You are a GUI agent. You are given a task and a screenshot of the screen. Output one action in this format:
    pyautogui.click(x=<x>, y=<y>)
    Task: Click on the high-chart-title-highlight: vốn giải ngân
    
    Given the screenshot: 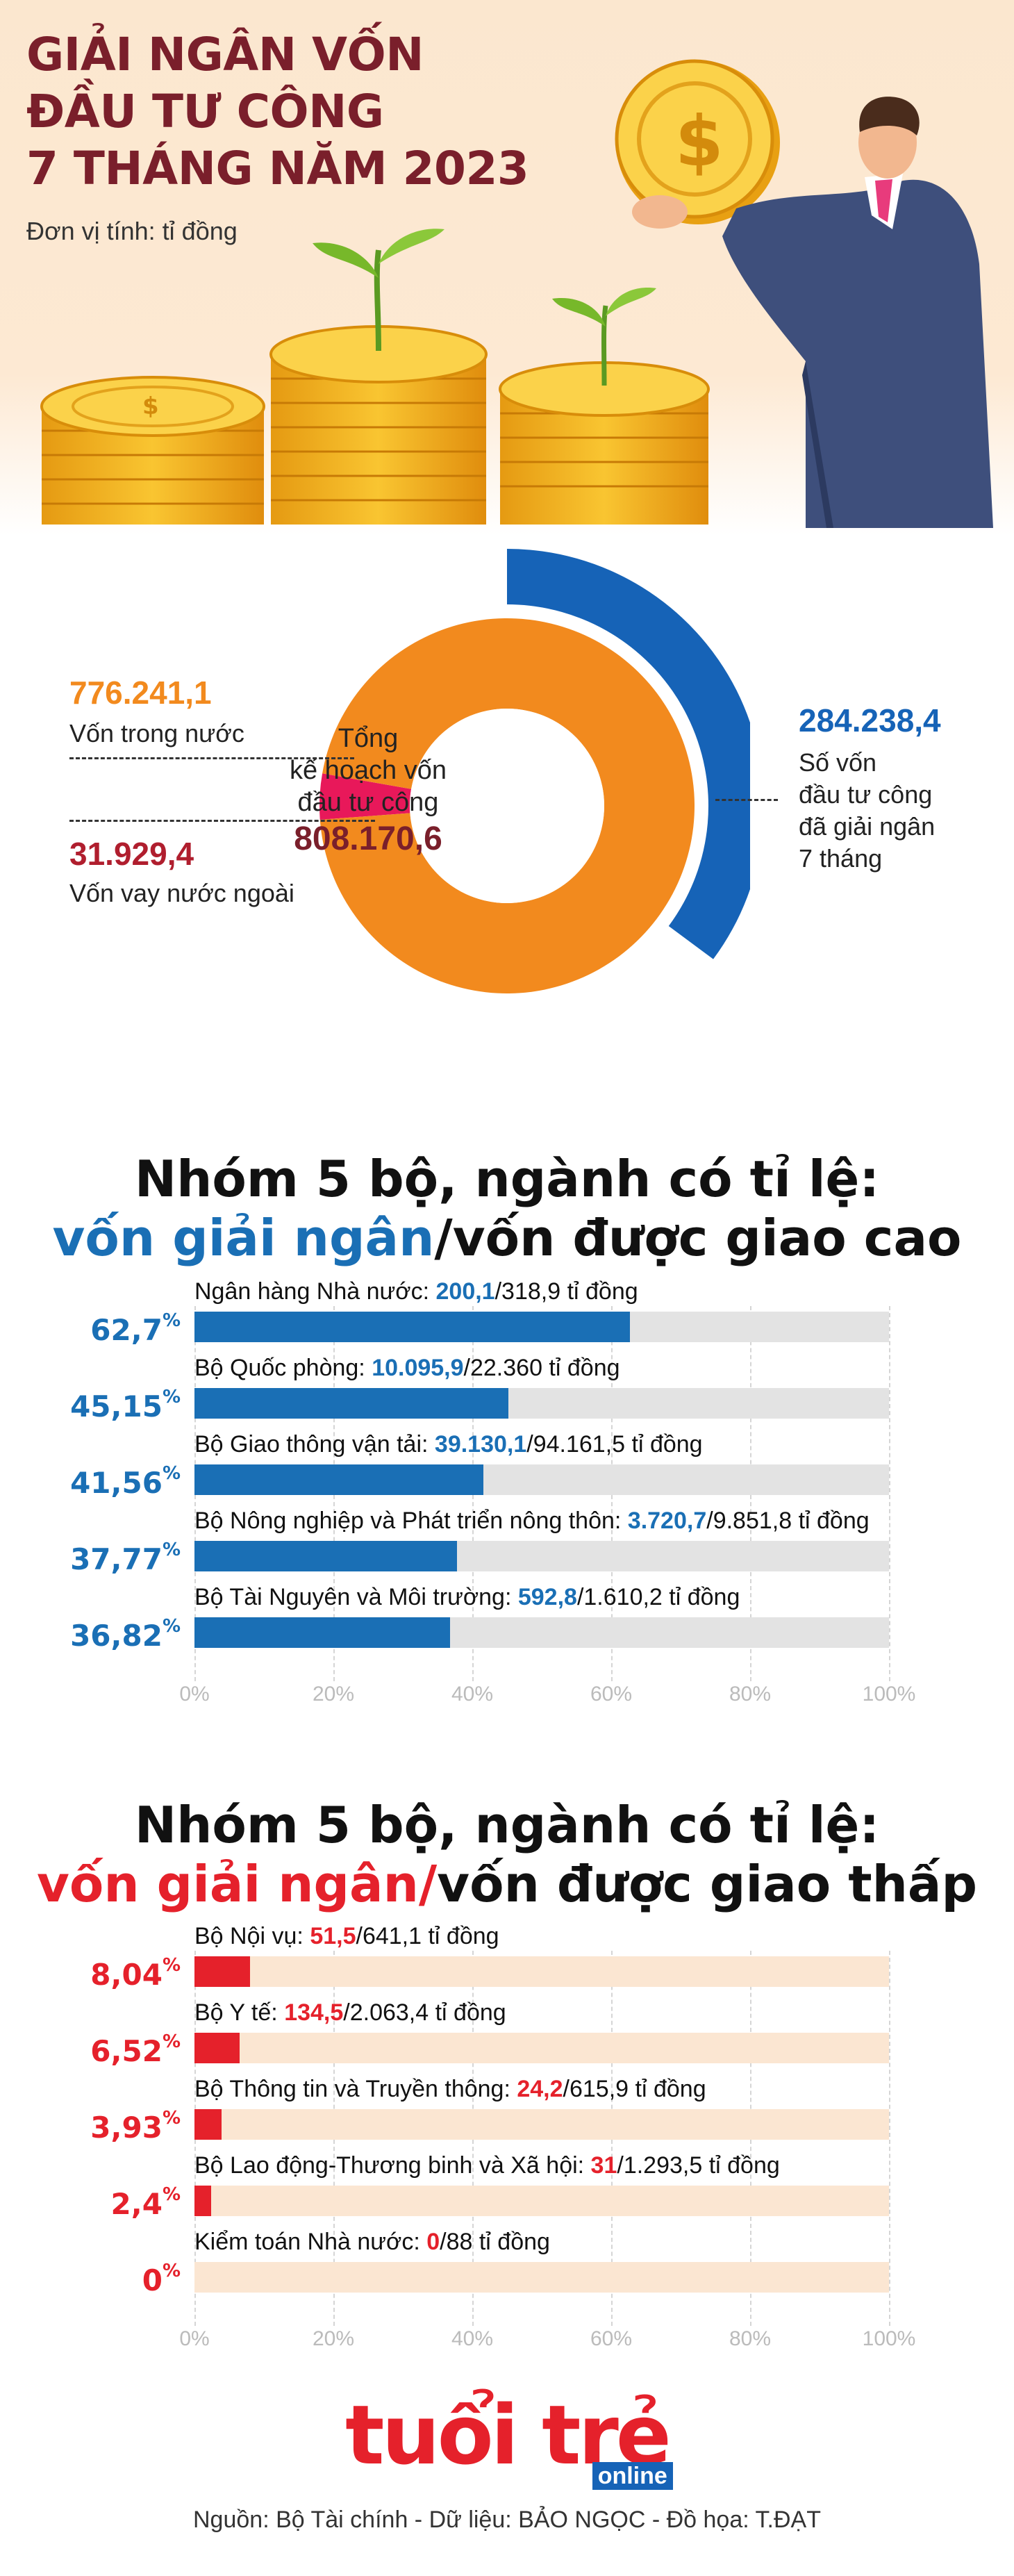 What is the action you would take?
    pyautogui.click(x=243, y=1238)
    